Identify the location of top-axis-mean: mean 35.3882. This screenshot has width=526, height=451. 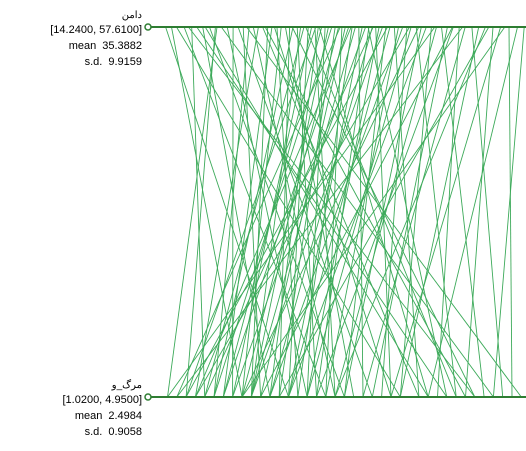
(96, 46).